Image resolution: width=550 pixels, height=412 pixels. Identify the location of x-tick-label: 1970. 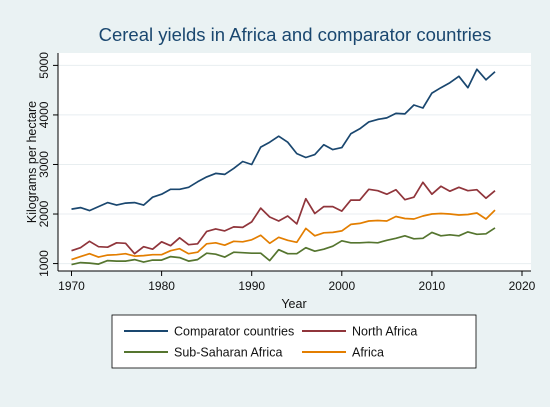
(71, 286).